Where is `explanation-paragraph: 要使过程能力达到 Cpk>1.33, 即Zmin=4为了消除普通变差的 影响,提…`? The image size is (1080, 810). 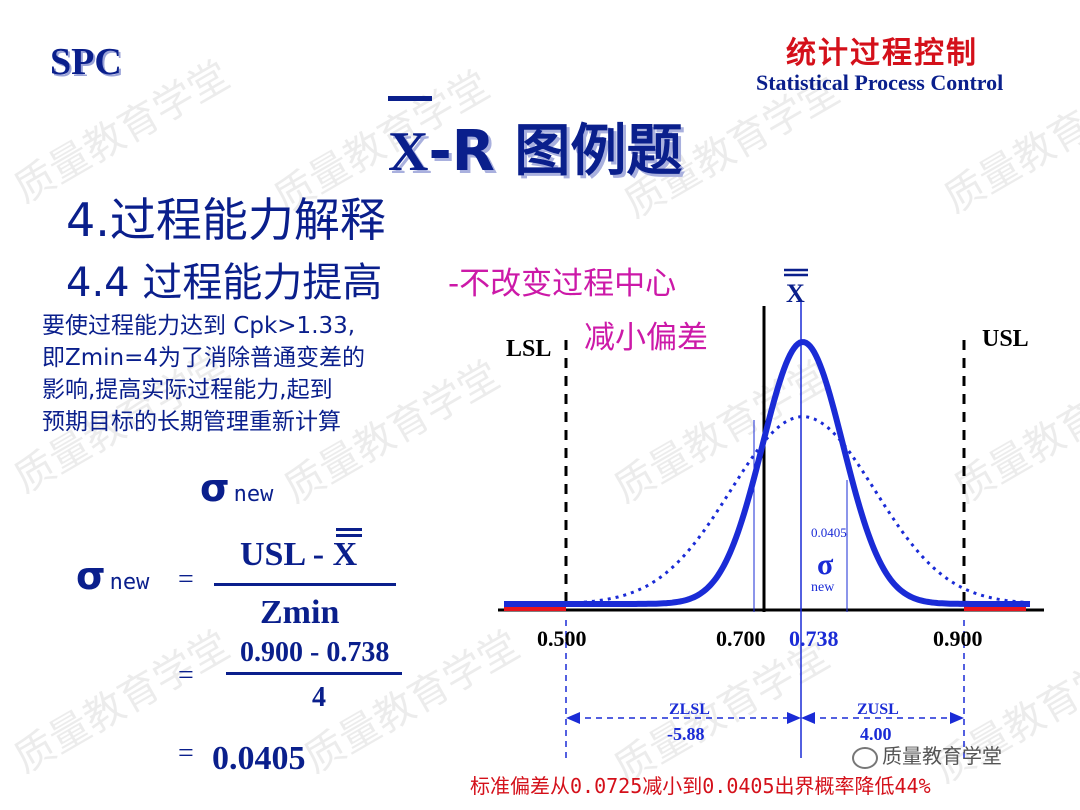 explanation-paragraph: 要使过程能力达到 Cpk>1.33, 即Zmin=4为了消除普通变差的 影响,提… is located at coordinates (203, 374).